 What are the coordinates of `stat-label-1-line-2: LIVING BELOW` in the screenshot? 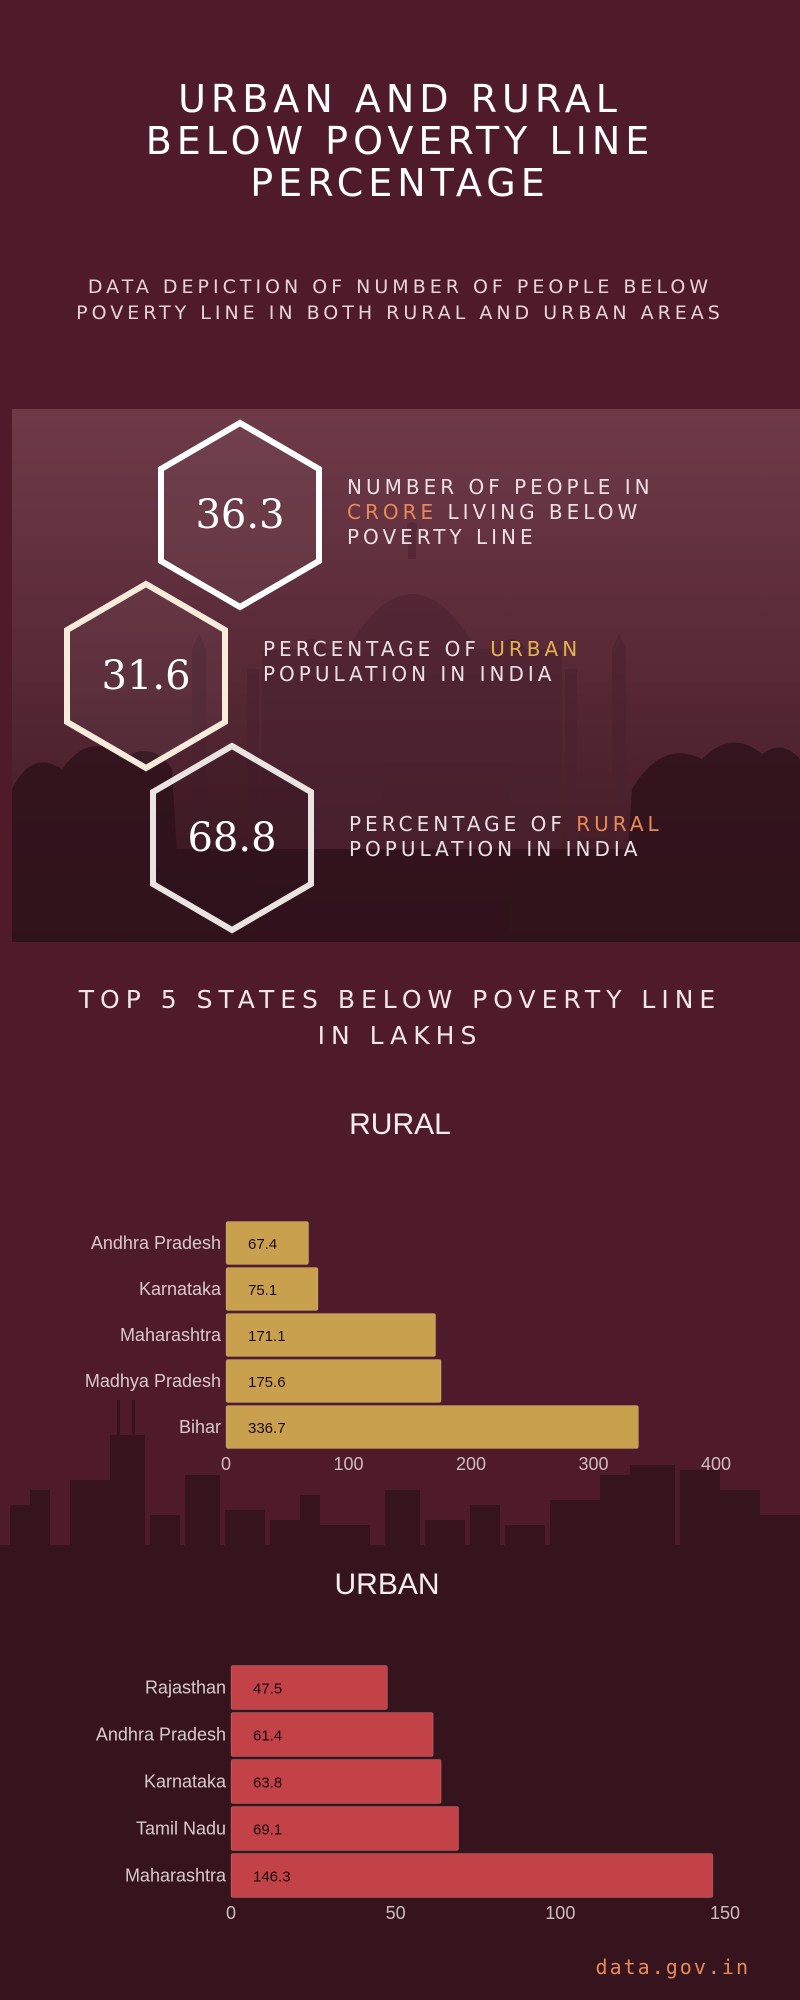 It's located at (539, 512).